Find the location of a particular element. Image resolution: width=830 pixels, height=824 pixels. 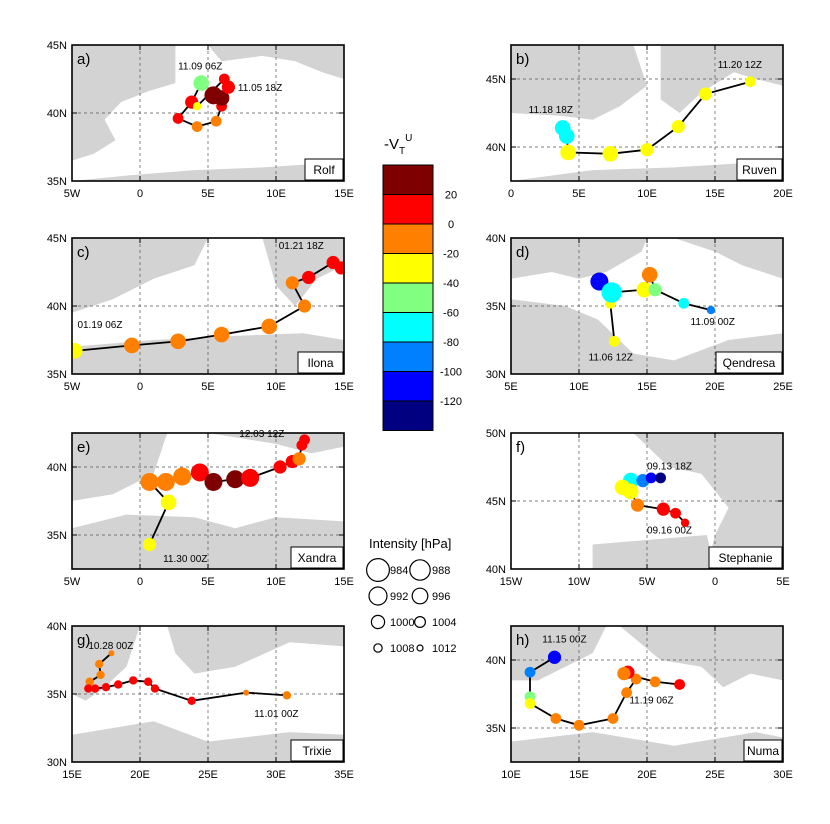

x-tick-label: 5W is located at coordinates (72, 194).